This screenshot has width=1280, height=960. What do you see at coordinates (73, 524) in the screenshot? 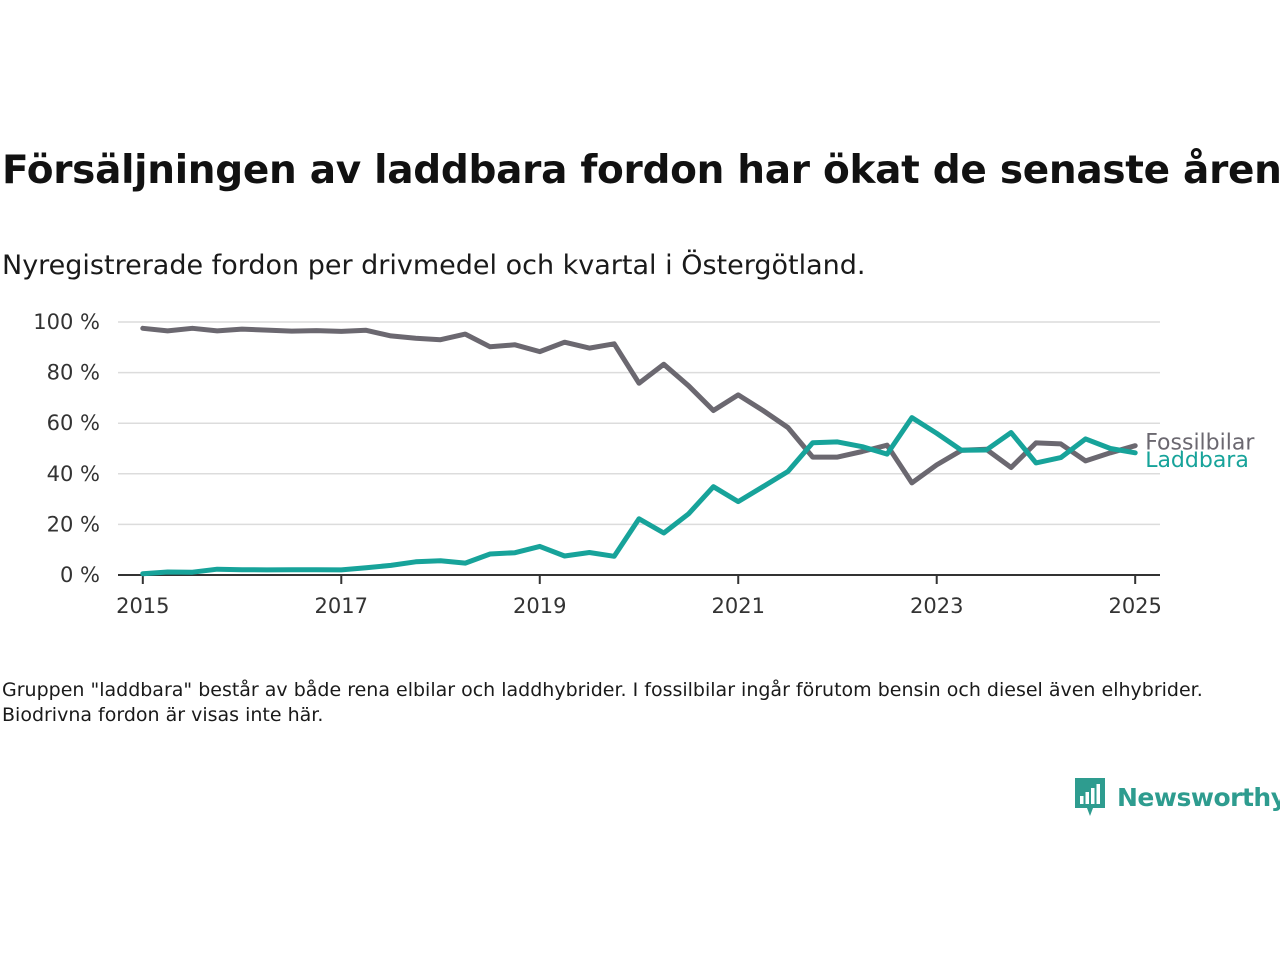
I see `y-tick-label: 20 %` at bounding box center [73, 524].